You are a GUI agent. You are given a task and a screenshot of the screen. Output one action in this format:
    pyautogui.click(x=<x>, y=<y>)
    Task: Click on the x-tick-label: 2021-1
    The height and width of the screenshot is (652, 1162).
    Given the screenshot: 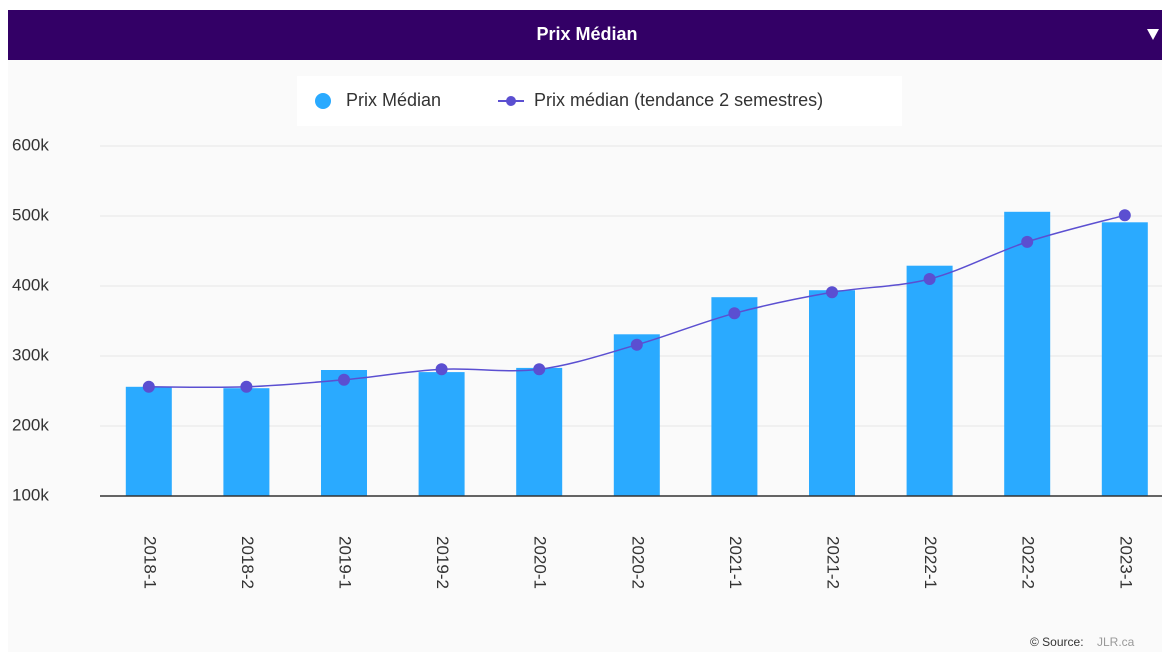 What is the action you would take?
    pyautogui.click(x=735, y=562)
    